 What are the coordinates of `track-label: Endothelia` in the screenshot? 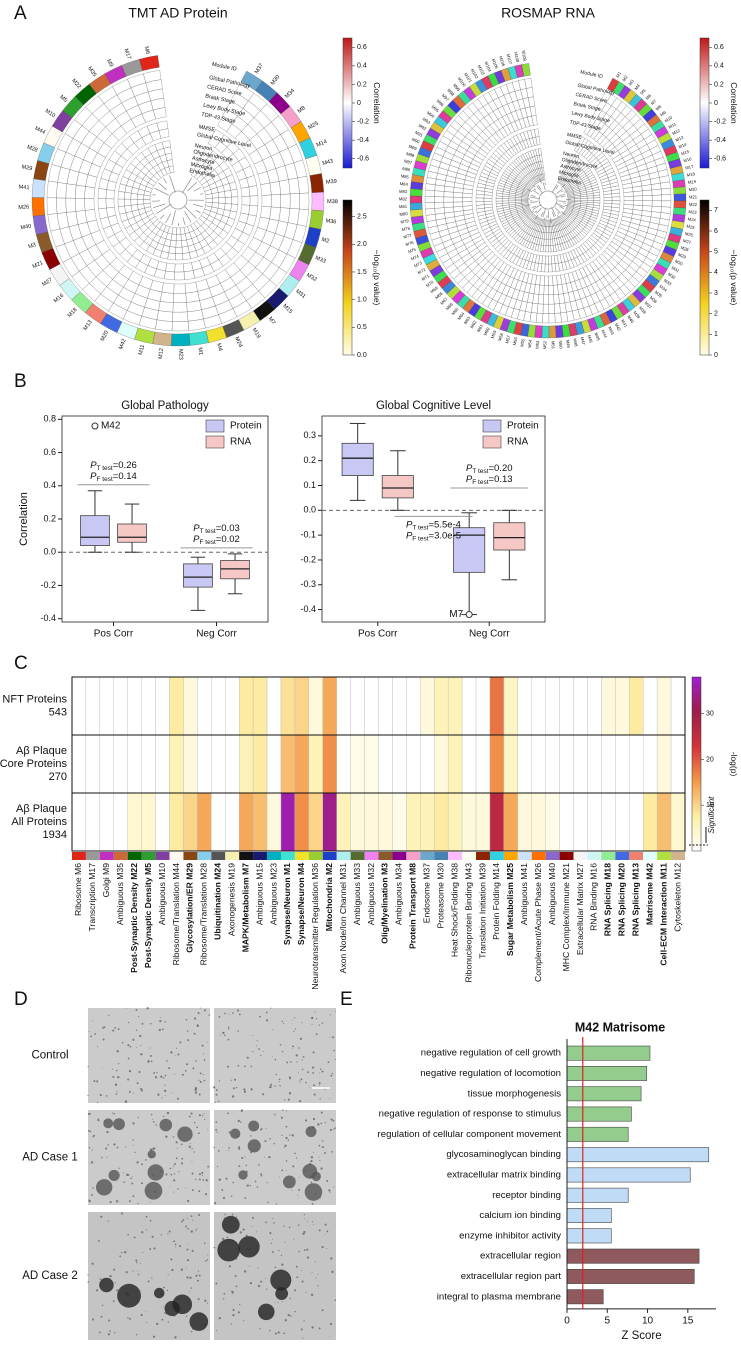 It's located at (203, 173).